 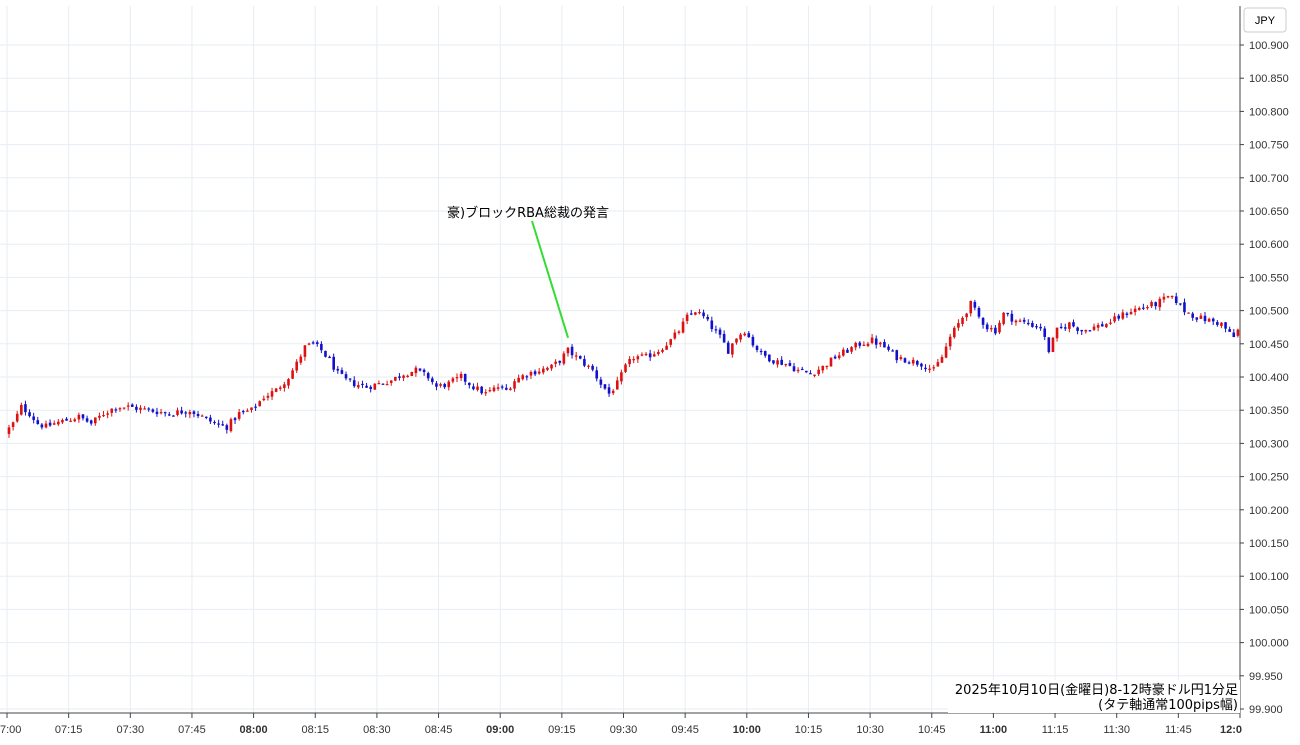 I want to click on caption-line-1: 2025年10月10日(金曜日)8-12時豪ドル円1分足, so click(x=1096, y=690).